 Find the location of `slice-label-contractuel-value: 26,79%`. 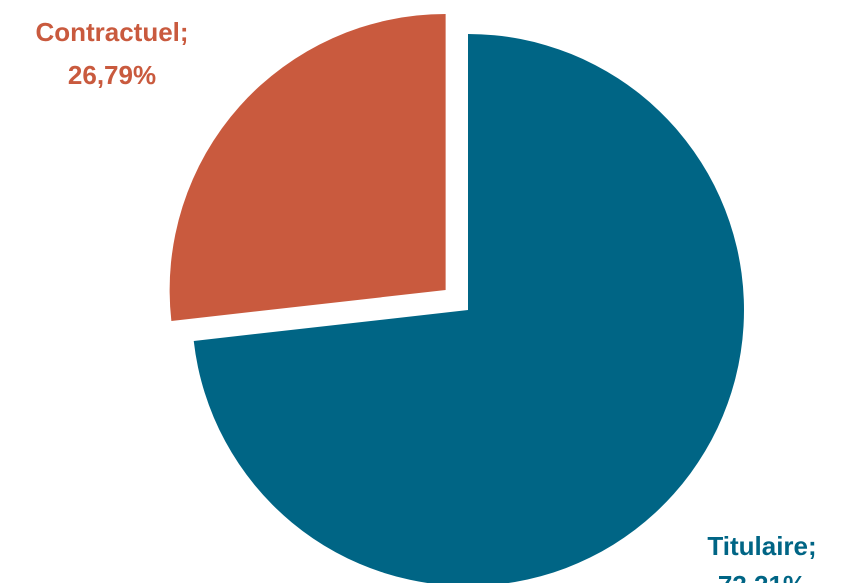

slice-label-contractuel-value: 26,79% is located at coordinates (112, 75).